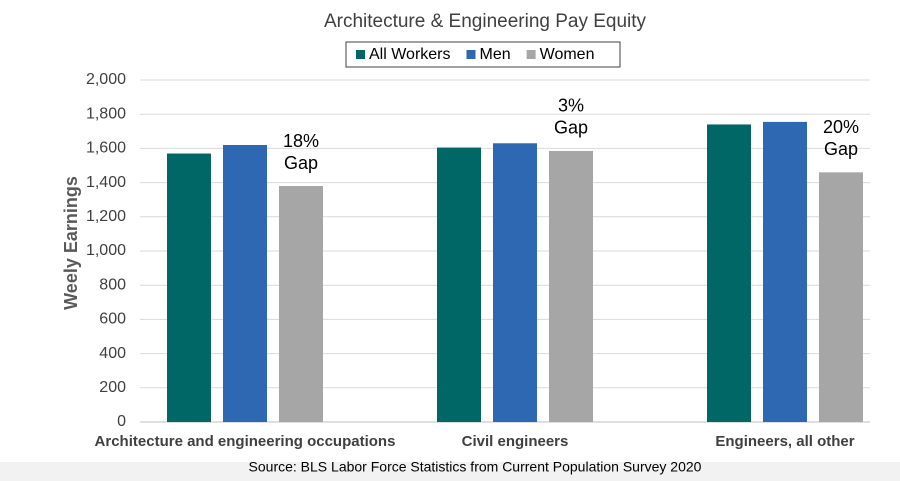 Image resolution: width=900 pixels, height=481 pixels. What do you see at coordinates (485, 21) in the screenshot?
I see `chart-title: Architecture & Engineering Pay Equity` at bounding box center [485, 21].